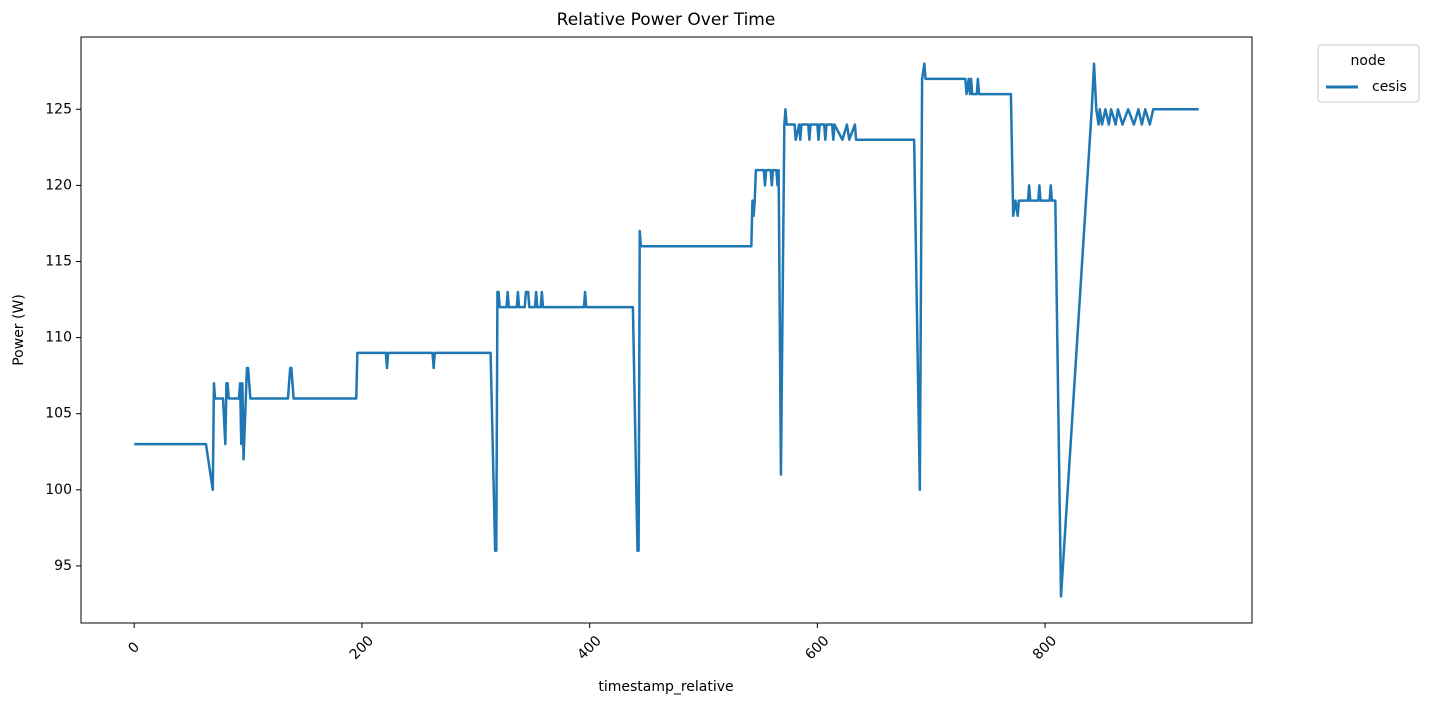  Describe the element at coordinates (1045, 648) in the screenshot. I see `x-tick-label: 800` at that location.